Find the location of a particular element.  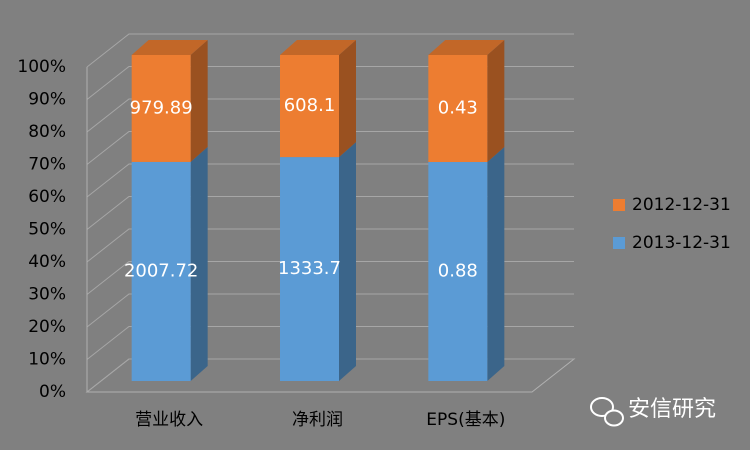

y-tick-label: 30% is located at coordinates (47, 295).